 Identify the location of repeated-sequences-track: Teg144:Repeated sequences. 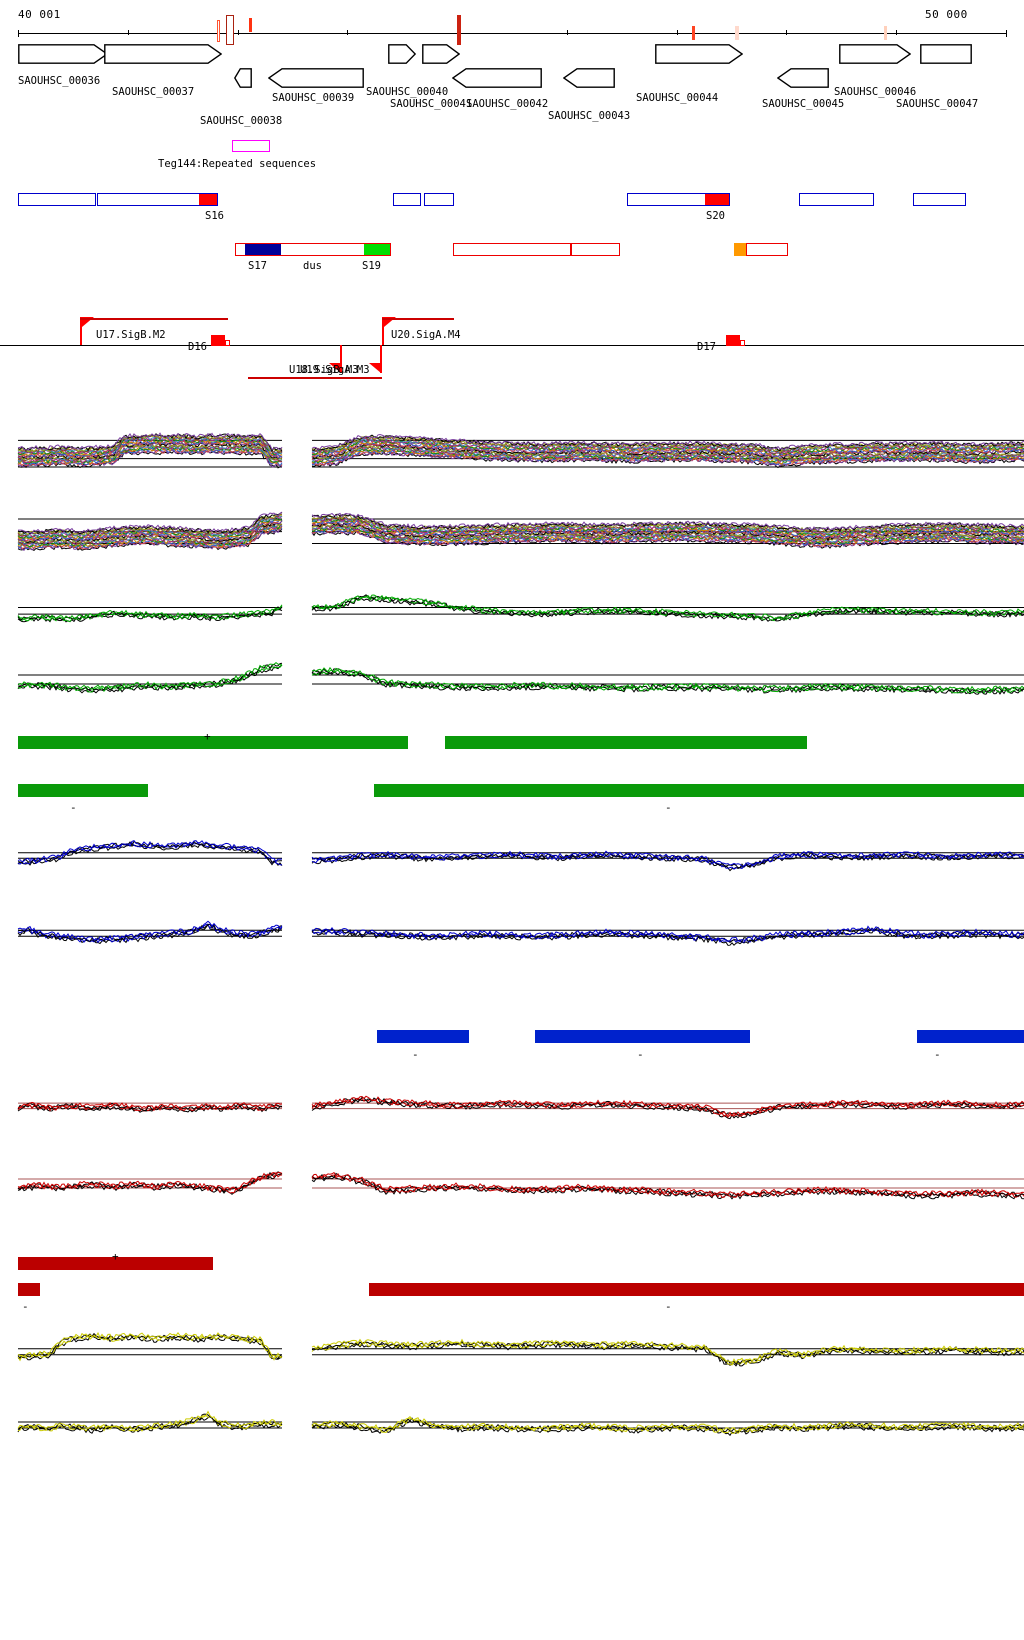
(512, 87).